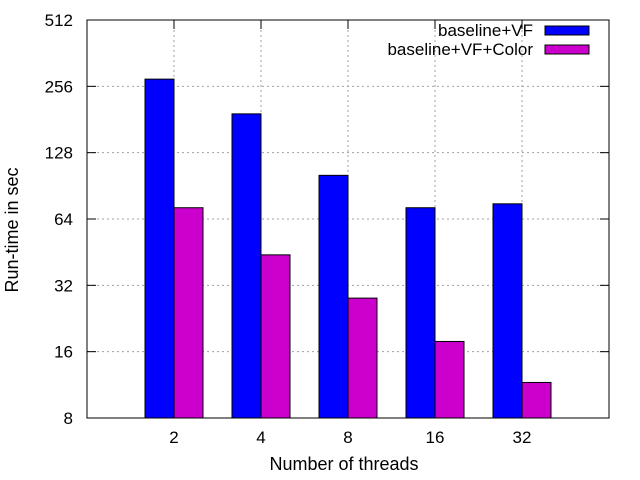 This screenshot has height=480, width=640. What do you see at coordinates (485, 30) in the screenshot?
I see `legend-label: baseline+VF` at bounding box center [485, 30].